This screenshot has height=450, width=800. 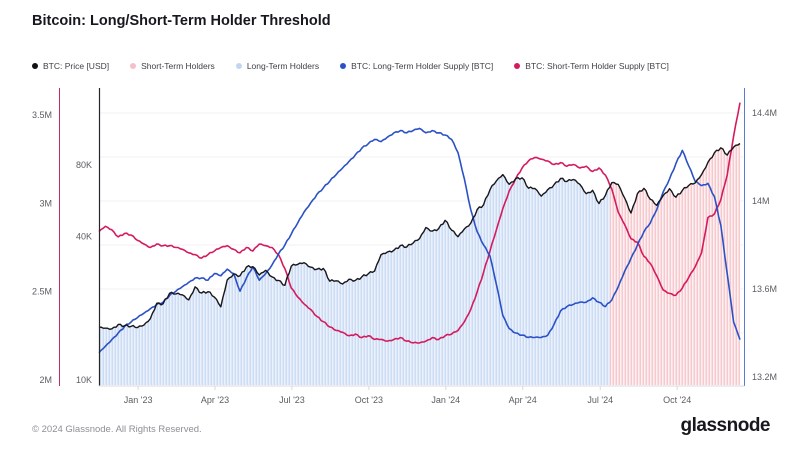 I want to click on legend-item-short-term-holders: Short-Term Holders, so click(x=172, y=66).